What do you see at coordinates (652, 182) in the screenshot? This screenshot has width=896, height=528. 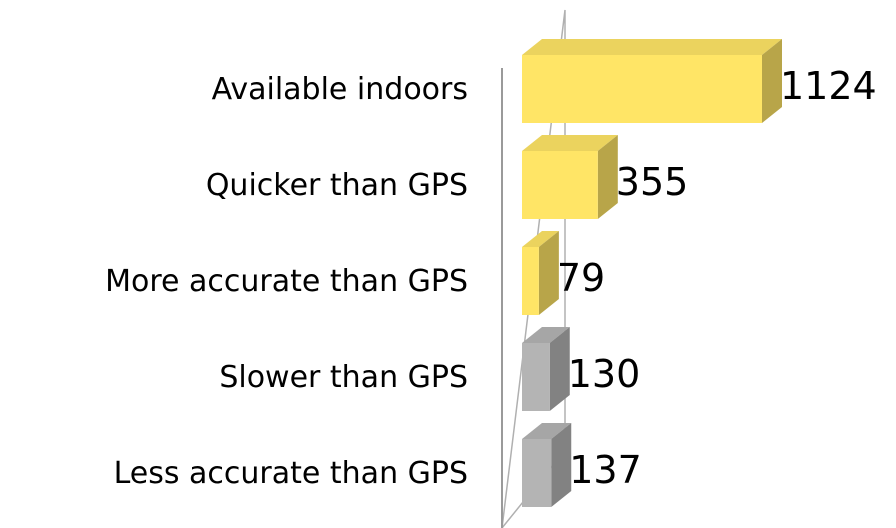 I see `value-label: 355` at bounding box center [652, 182].